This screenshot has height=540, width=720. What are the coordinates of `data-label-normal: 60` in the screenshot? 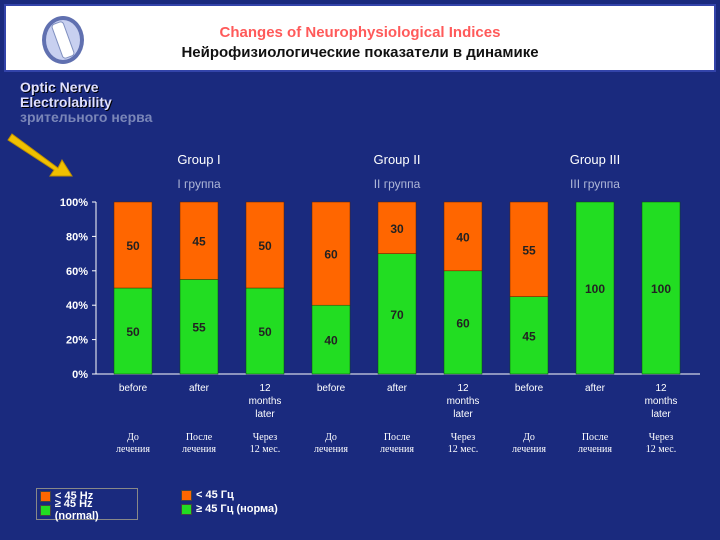 It's located at (463, 323).